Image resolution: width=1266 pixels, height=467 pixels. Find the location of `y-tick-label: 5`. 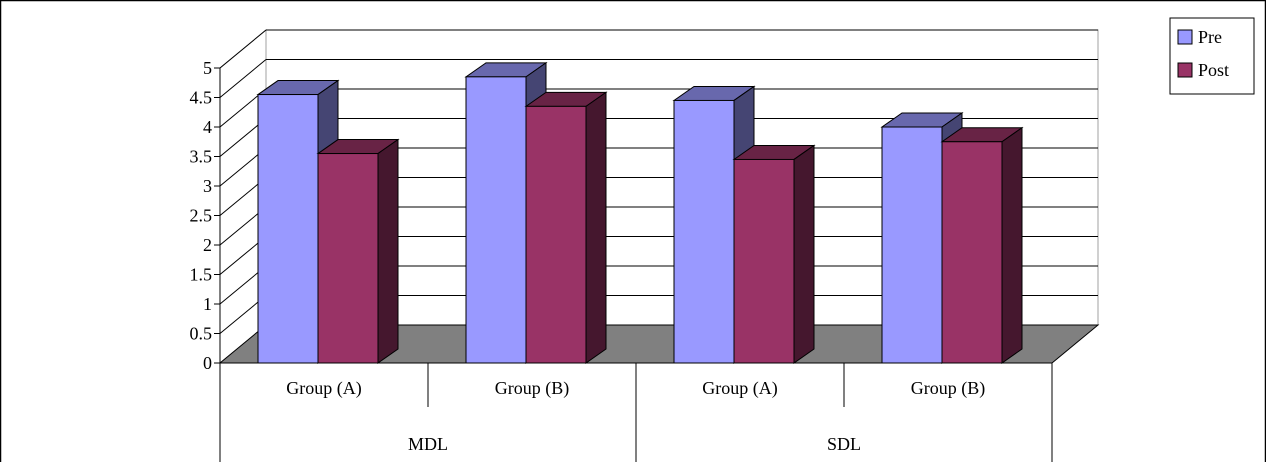

y-tick-label: 5 is located at coordinates (207, 68).